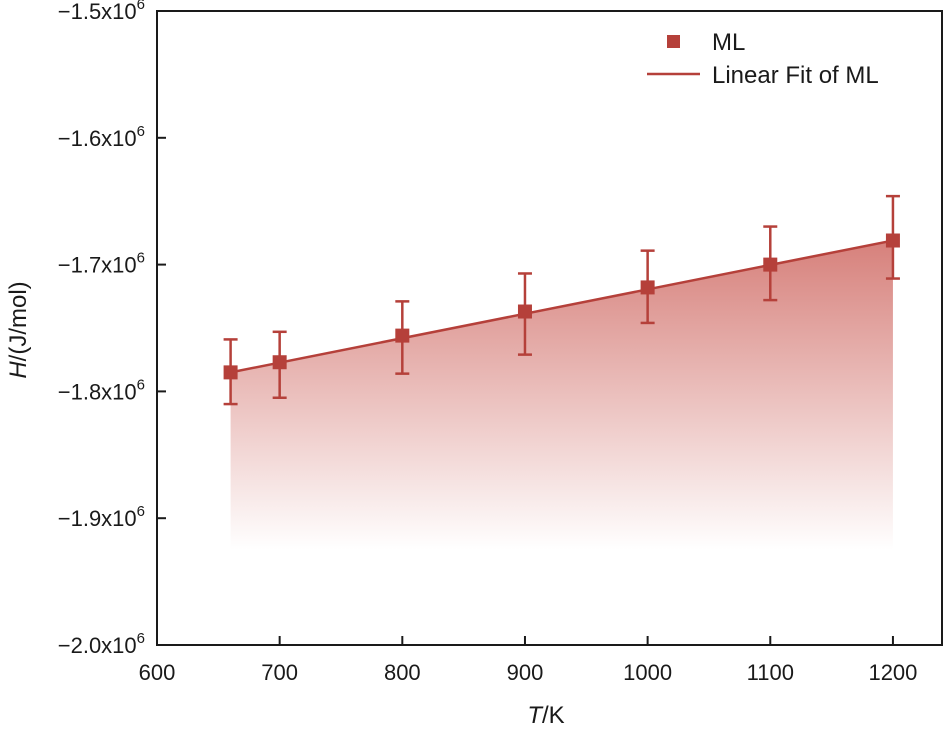 This screenshot has width=945, height=729. Describe the element at coordinates (101, 644) in the screenshot. I see `y-tick-label: −2.0x10⁶` at that location.